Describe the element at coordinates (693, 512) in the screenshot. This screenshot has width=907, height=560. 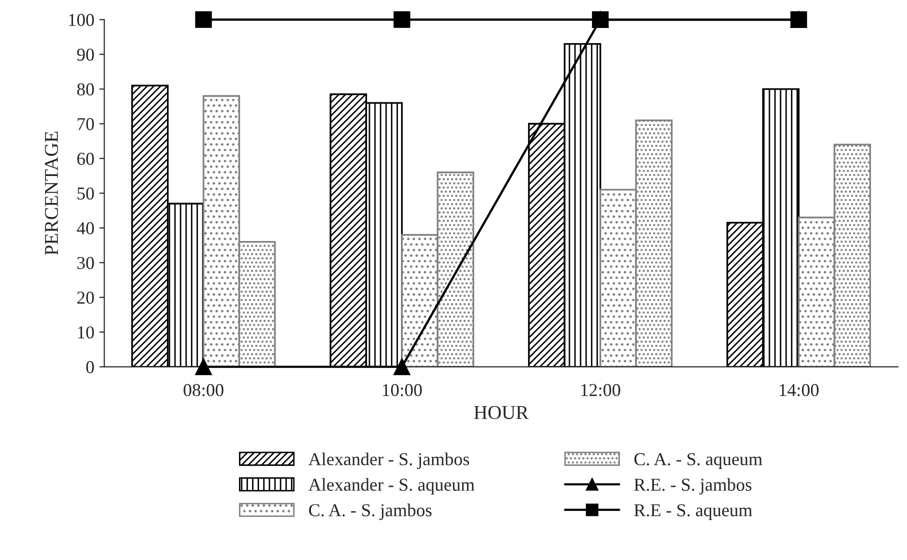
I see `legend-label: R.E - S. aqueum` at that location.